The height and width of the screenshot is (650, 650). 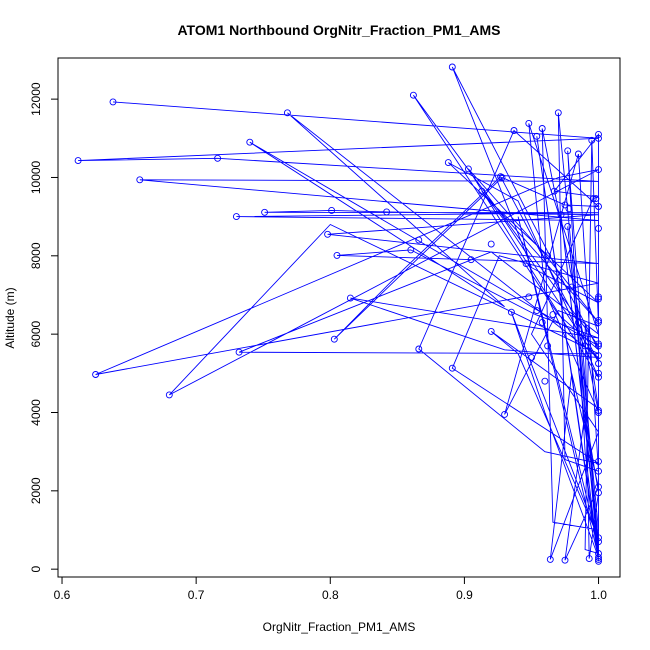 What do you see at coordinates (598, 595) in the screenshot?
I see `x-tick-label: 1.0` at bounding box center [598, 595].